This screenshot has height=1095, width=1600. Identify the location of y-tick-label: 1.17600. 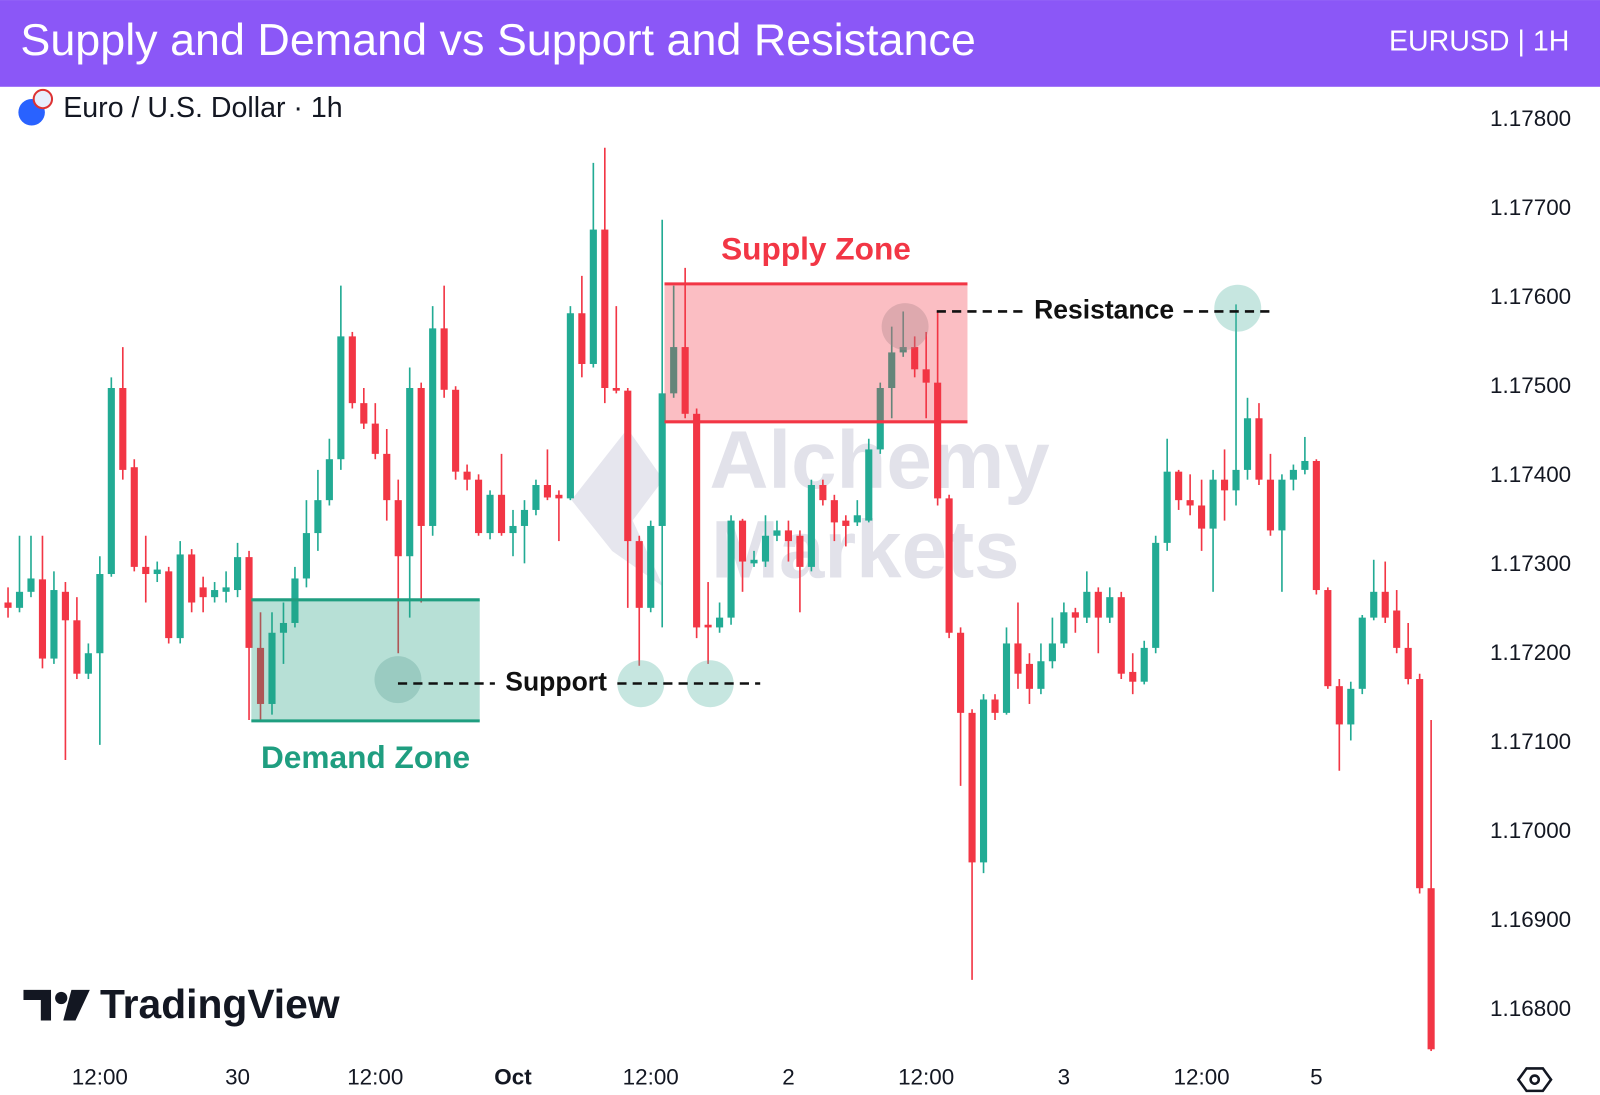
(1530, 296).